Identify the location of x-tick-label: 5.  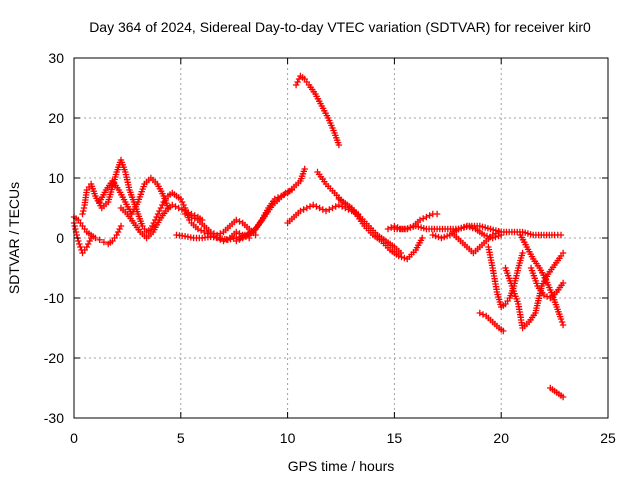
(181, 438).